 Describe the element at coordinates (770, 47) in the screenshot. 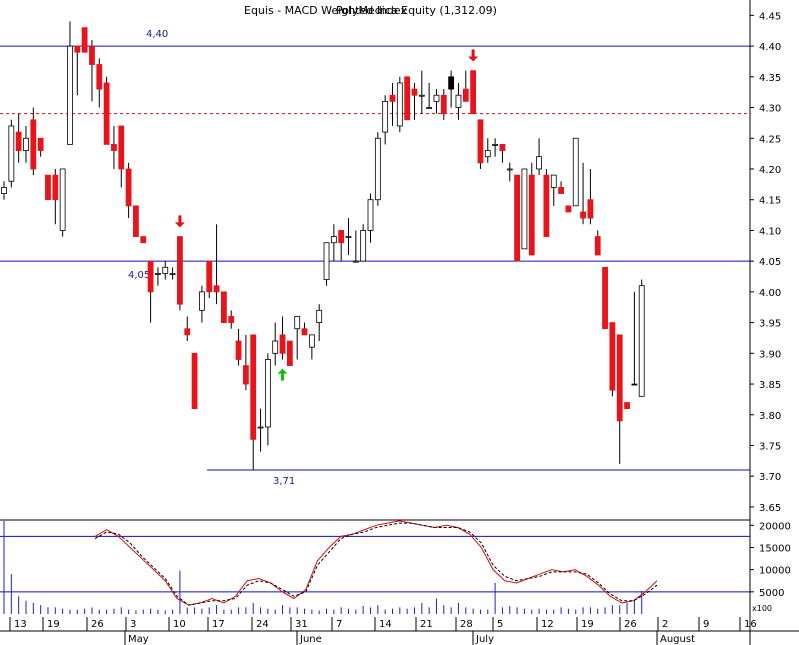

I see `y-tick-label: 4.40` at that location.